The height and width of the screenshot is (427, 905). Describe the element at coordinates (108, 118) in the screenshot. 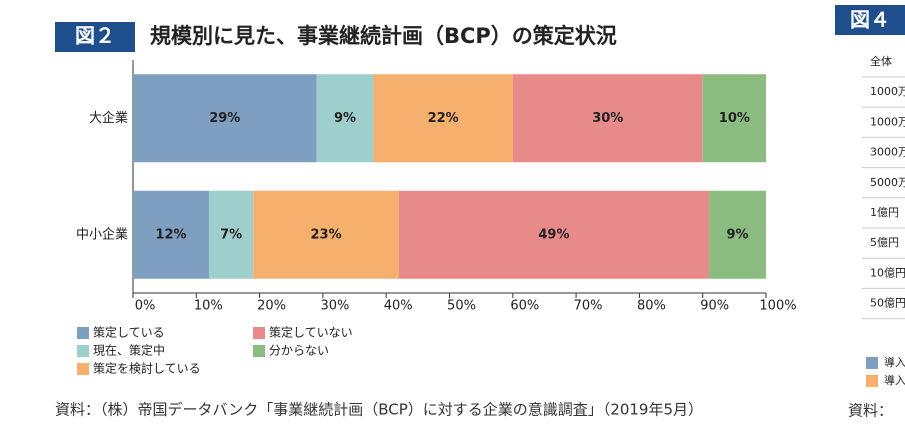

I see `y-tick-label: 大企業` at that location.